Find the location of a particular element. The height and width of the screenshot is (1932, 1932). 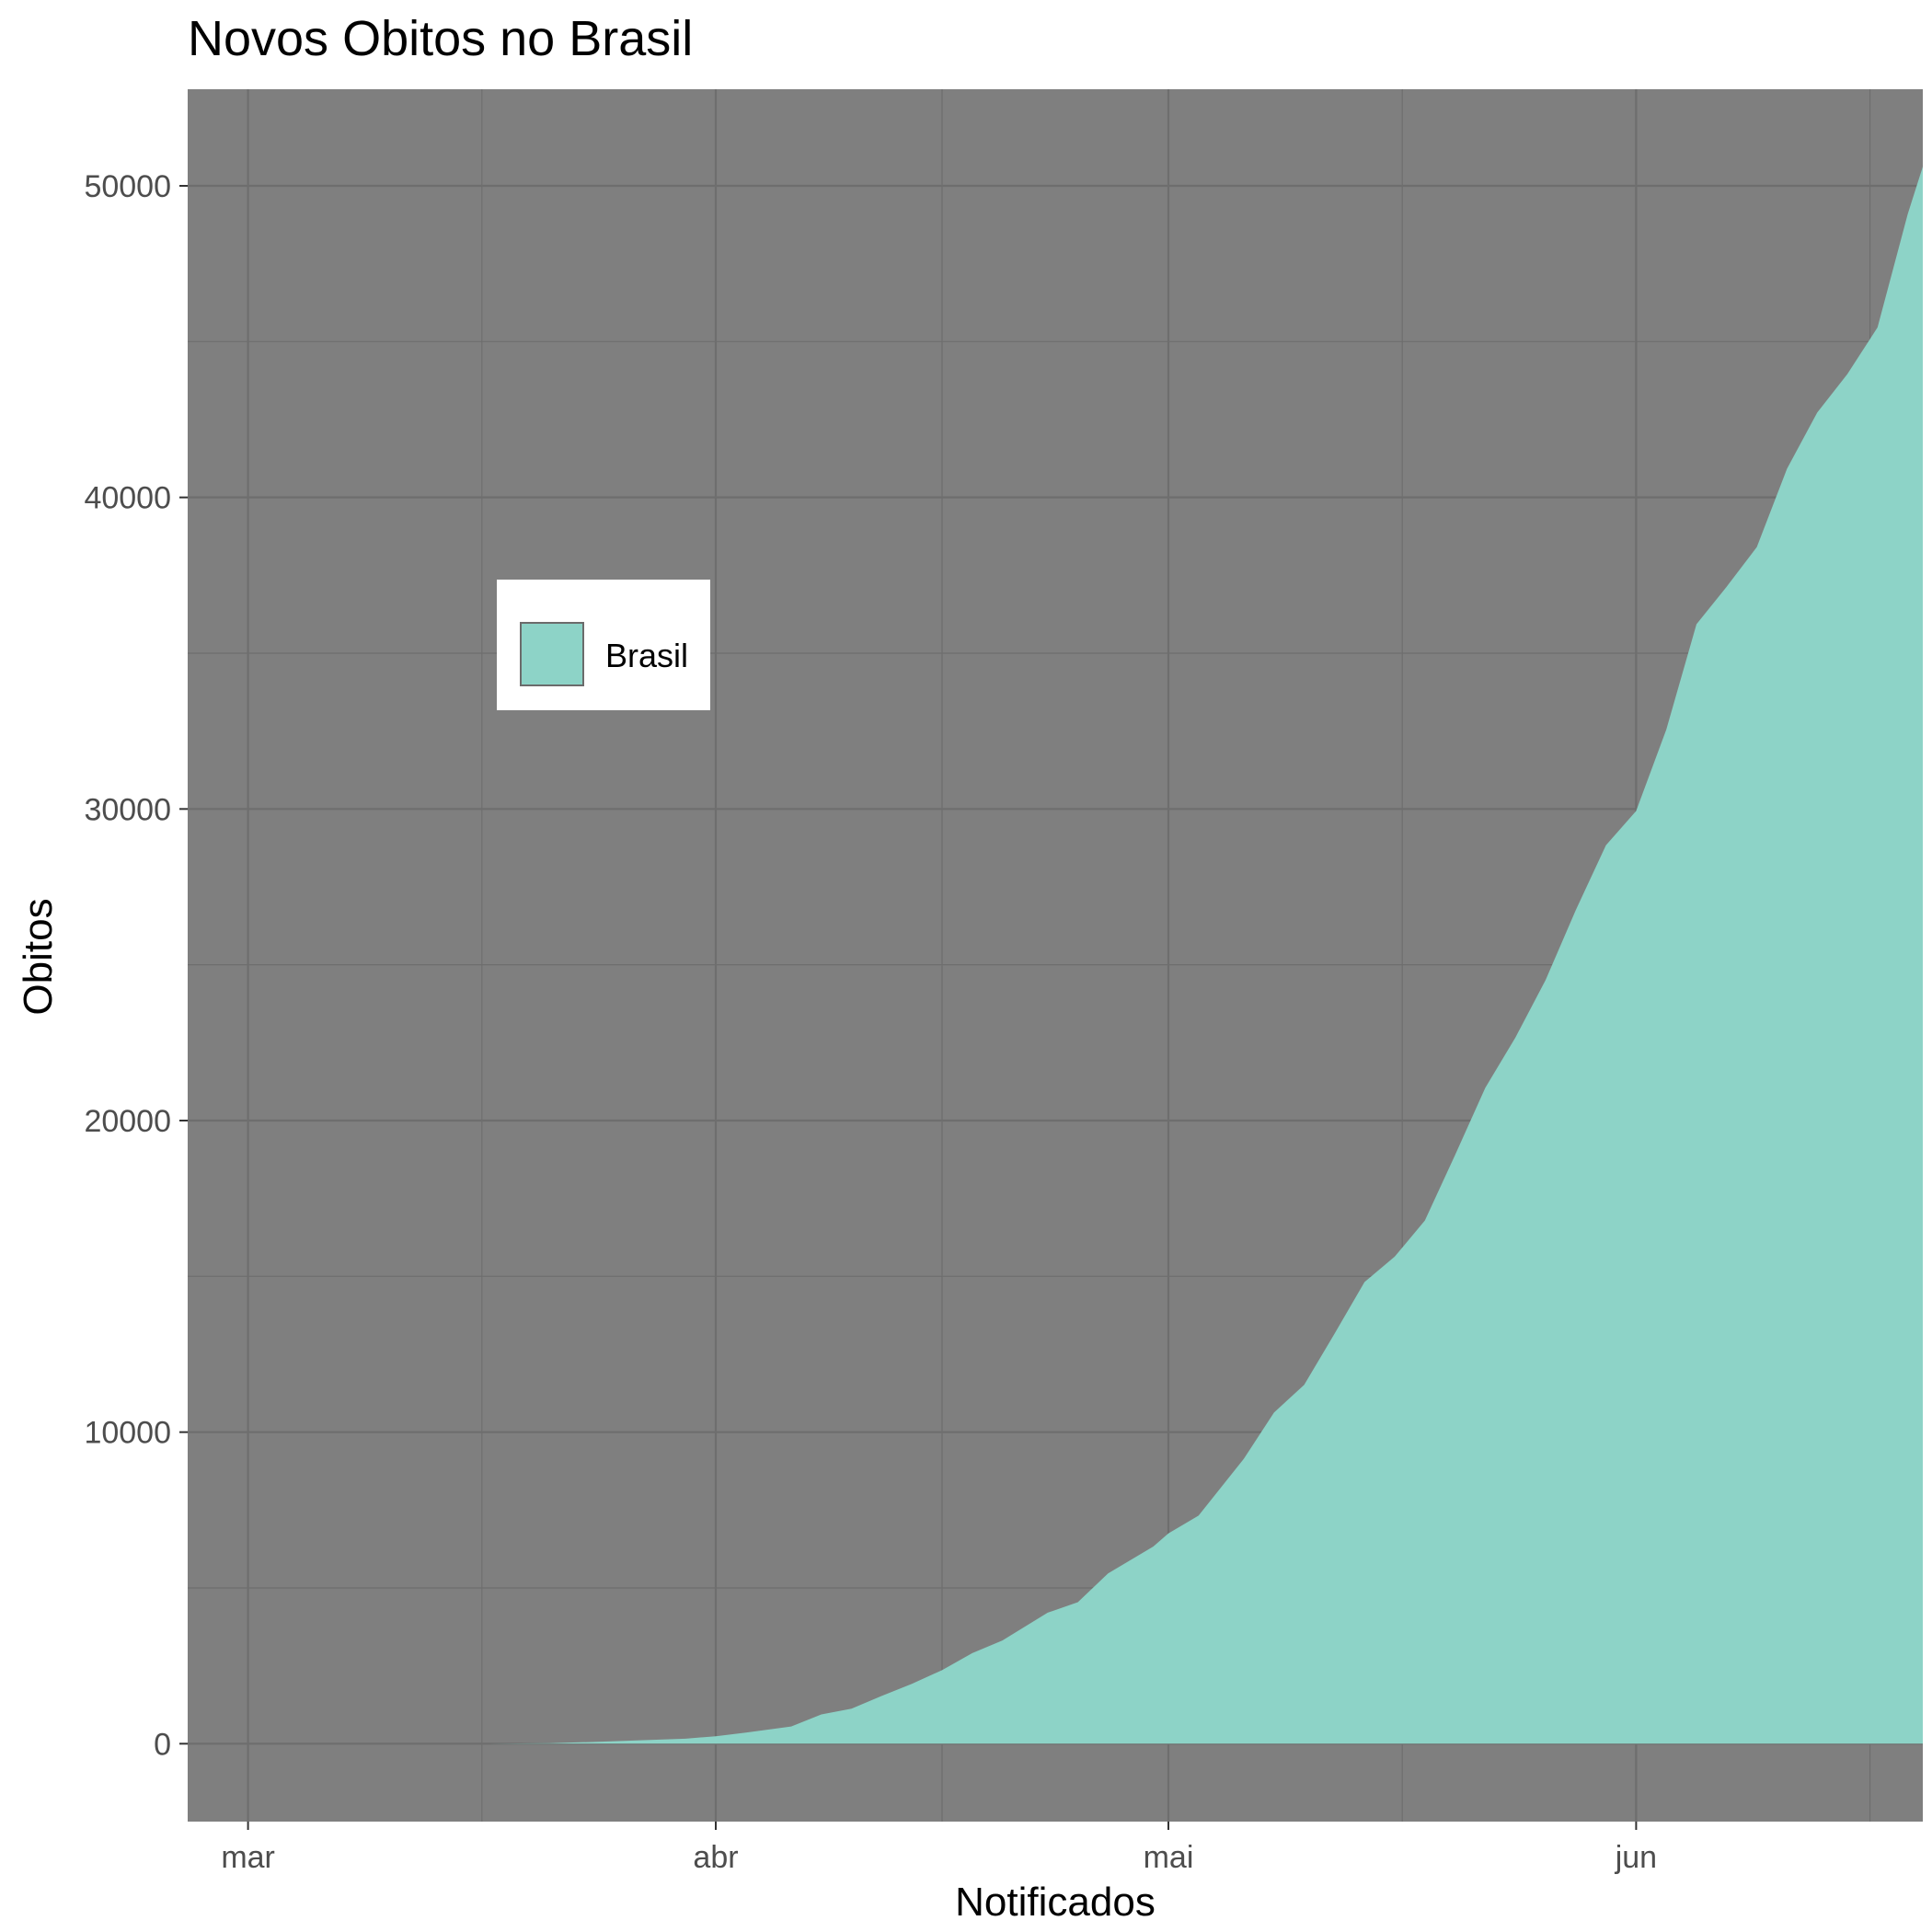

x-axis: mar abr mai jun is located at coordinates (939, 1848).